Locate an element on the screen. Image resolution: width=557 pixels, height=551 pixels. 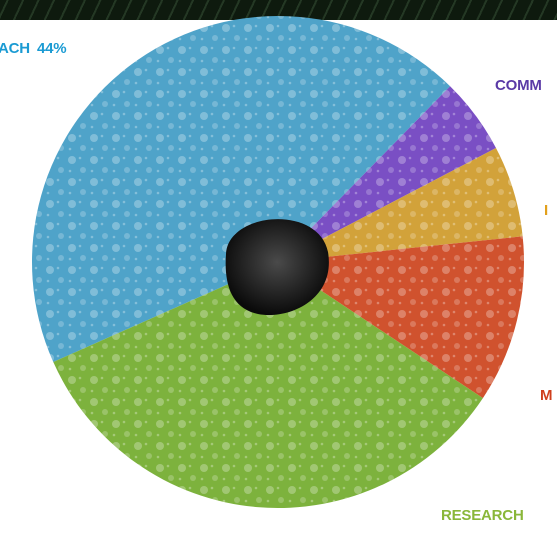
slice-label: I is located at coordinates (546, 210).